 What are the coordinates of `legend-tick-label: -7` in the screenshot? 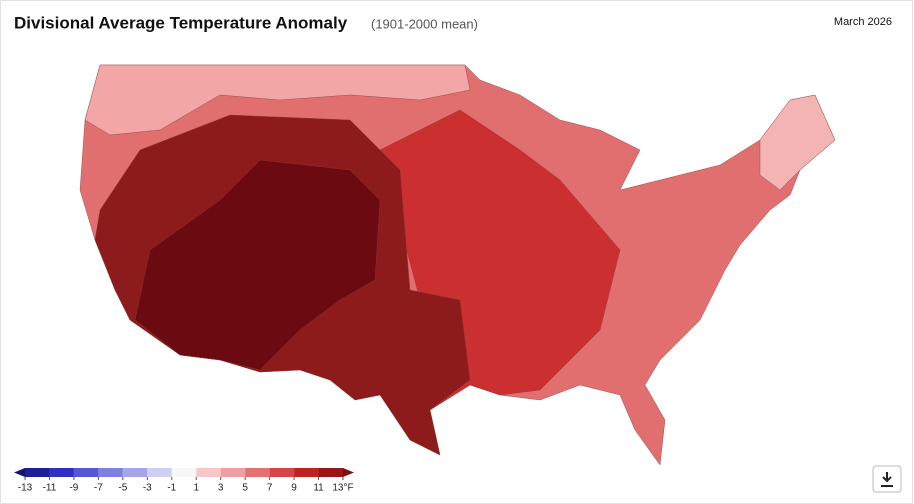 It's located at (98, 488).